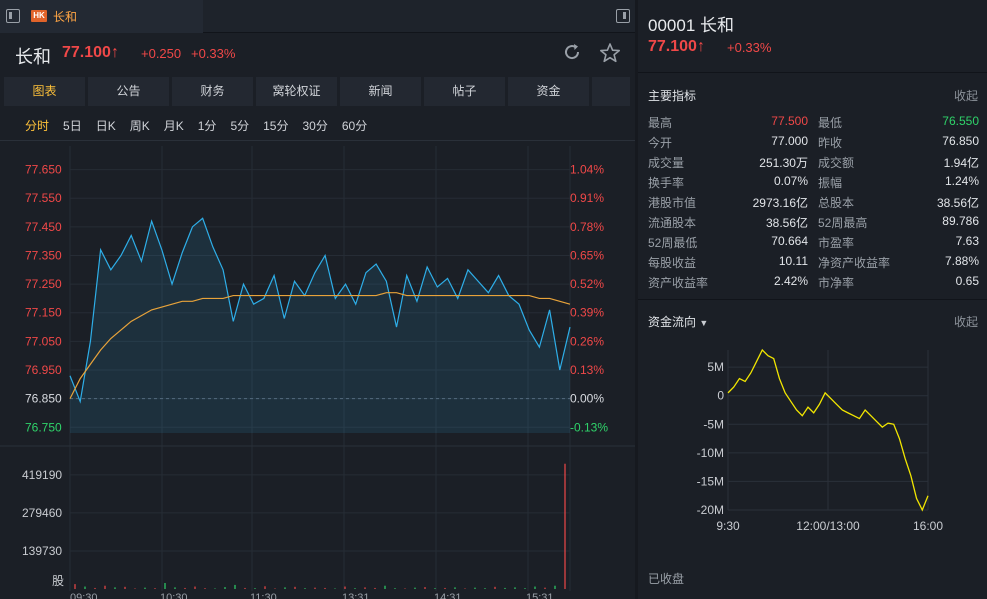 This screenshot has width=987, height=599. I want to click on stat-value: 1.24%, so click(961, 181).